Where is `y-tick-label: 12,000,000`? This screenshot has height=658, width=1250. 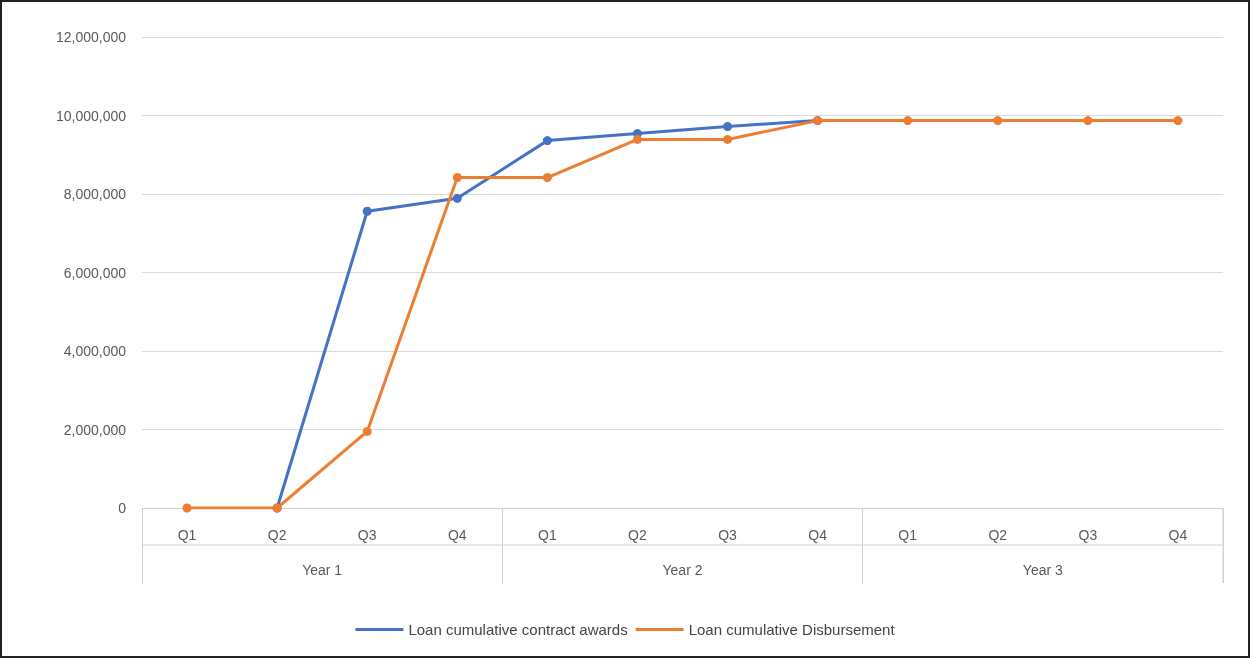
y-tick-label: 12,000,000 is located at coordinates (91, 37).